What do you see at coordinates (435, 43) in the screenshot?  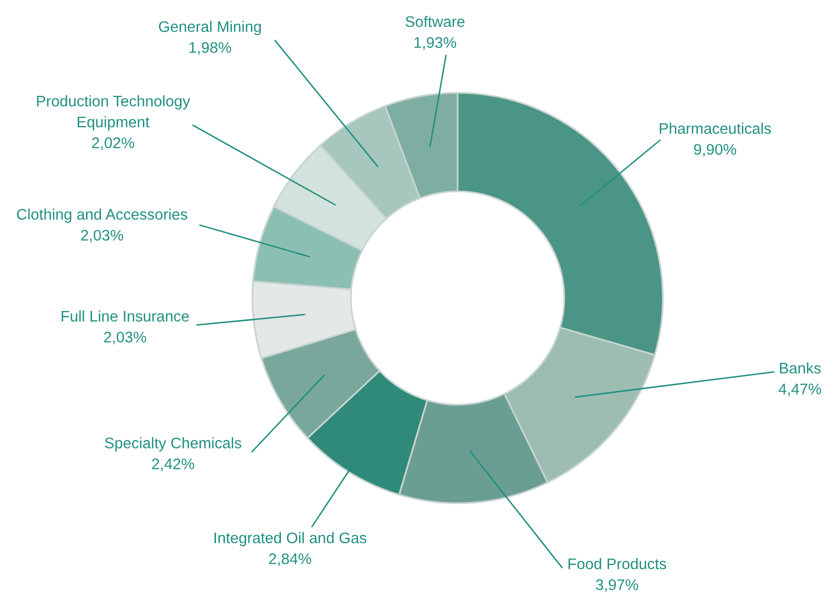 I see `data-label: 1,93%` at bounding box center [435, 43].